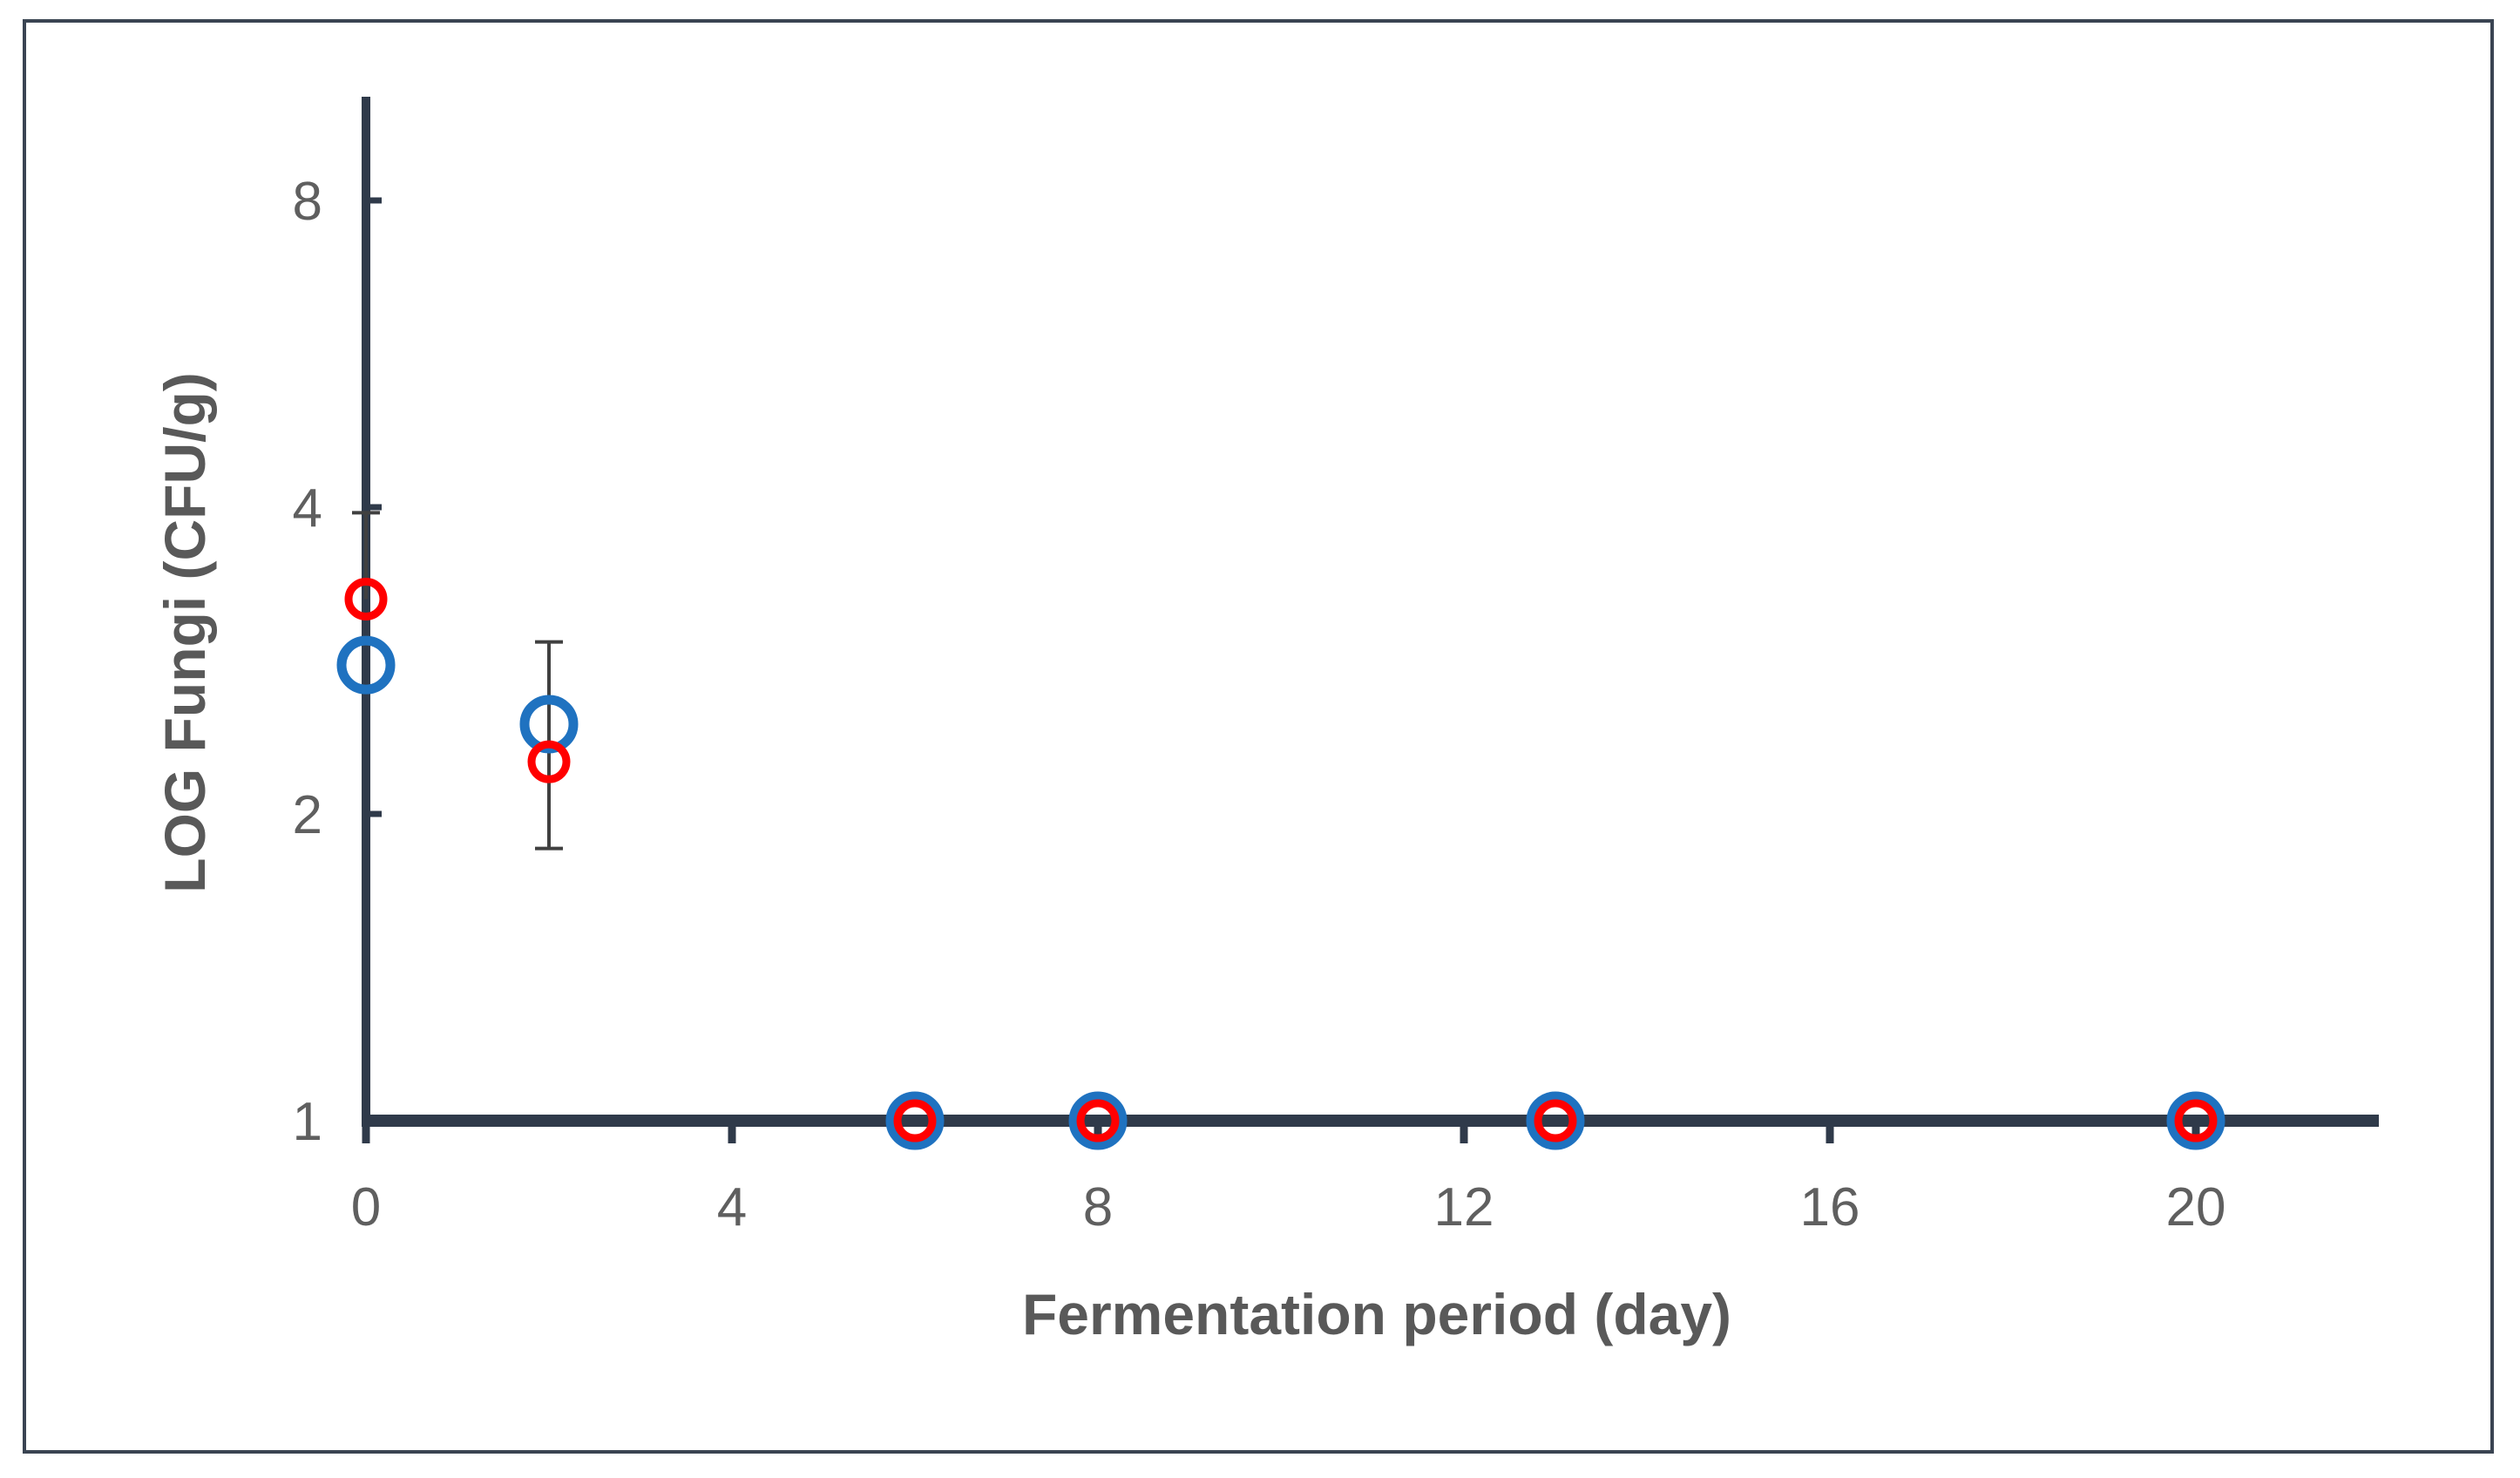  I want to click on x-axis-title: Fermentation period (day), so click(1376, 1314).